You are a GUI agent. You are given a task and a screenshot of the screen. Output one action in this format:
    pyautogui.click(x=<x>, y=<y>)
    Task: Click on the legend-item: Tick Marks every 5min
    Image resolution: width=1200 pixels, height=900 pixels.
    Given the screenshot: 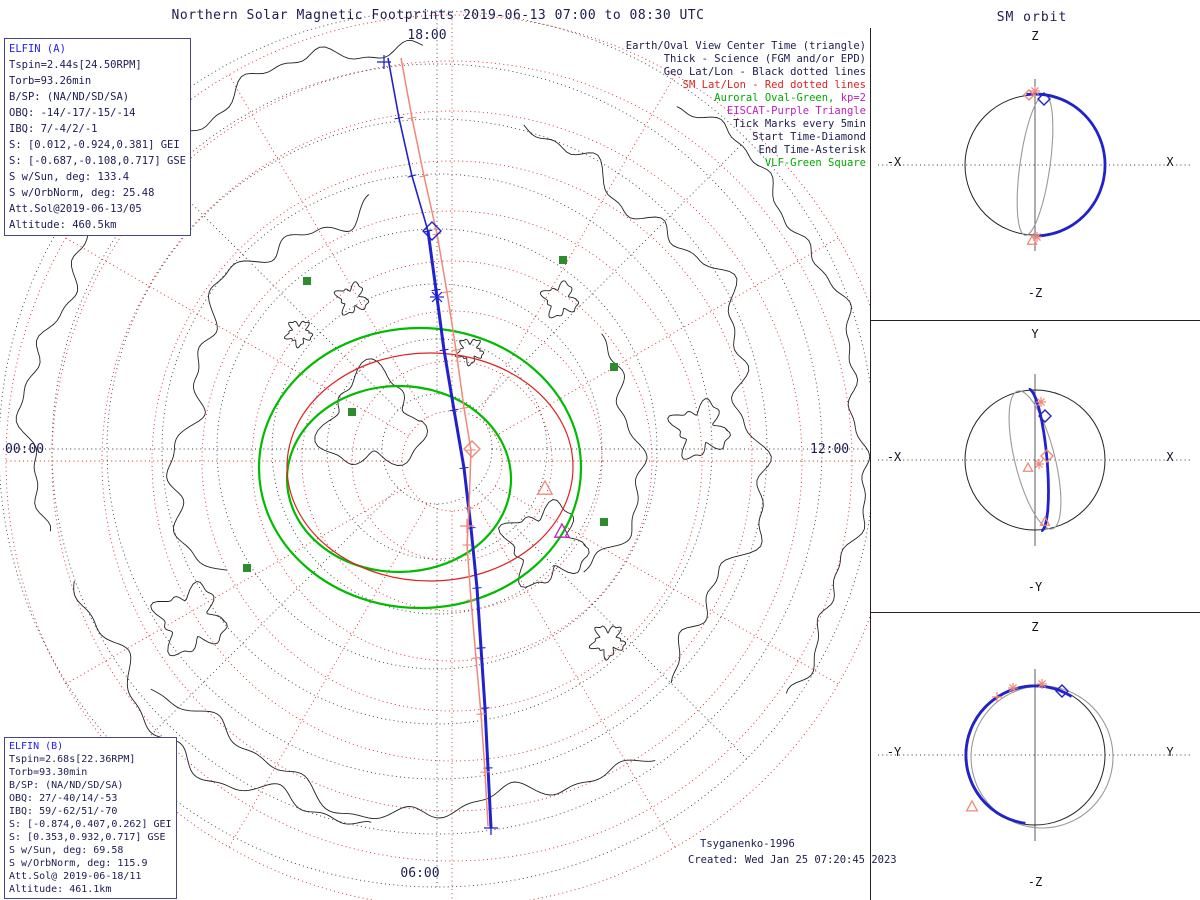 What is the action you would take?
    pyautogui.click(x=799, y=124)
    